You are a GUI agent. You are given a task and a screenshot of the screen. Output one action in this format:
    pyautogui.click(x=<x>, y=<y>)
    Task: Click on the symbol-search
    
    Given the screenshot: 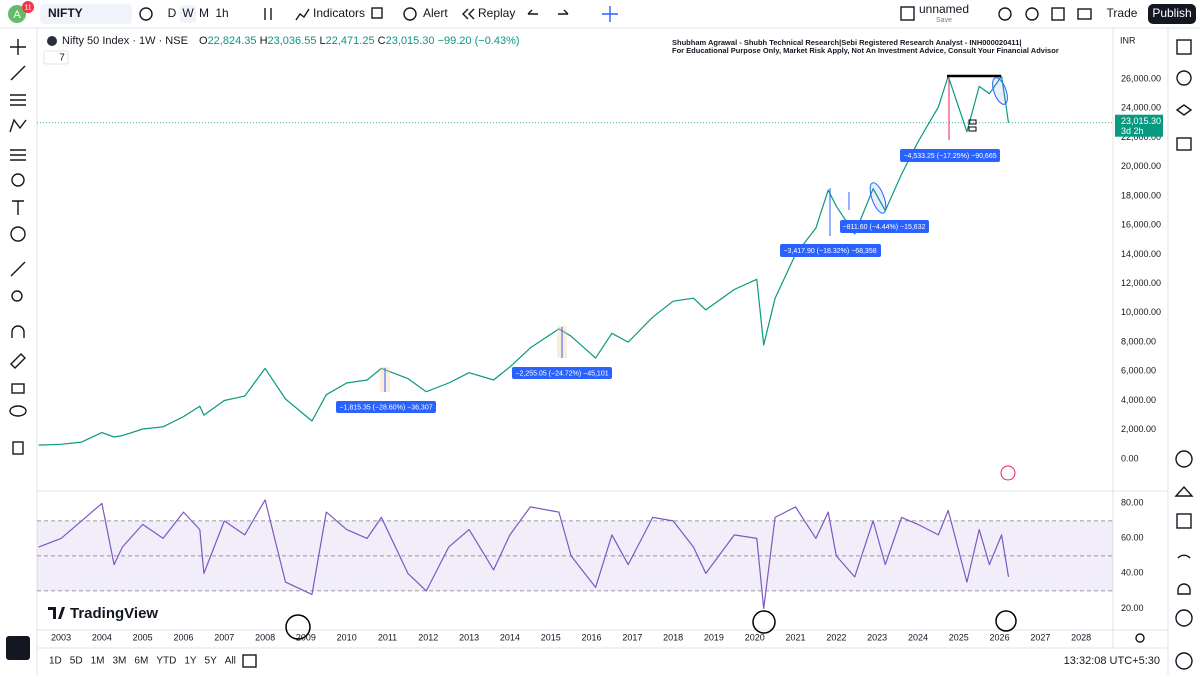 What is the action you would take?
    pyautogui.click(x=86, y=14)
    